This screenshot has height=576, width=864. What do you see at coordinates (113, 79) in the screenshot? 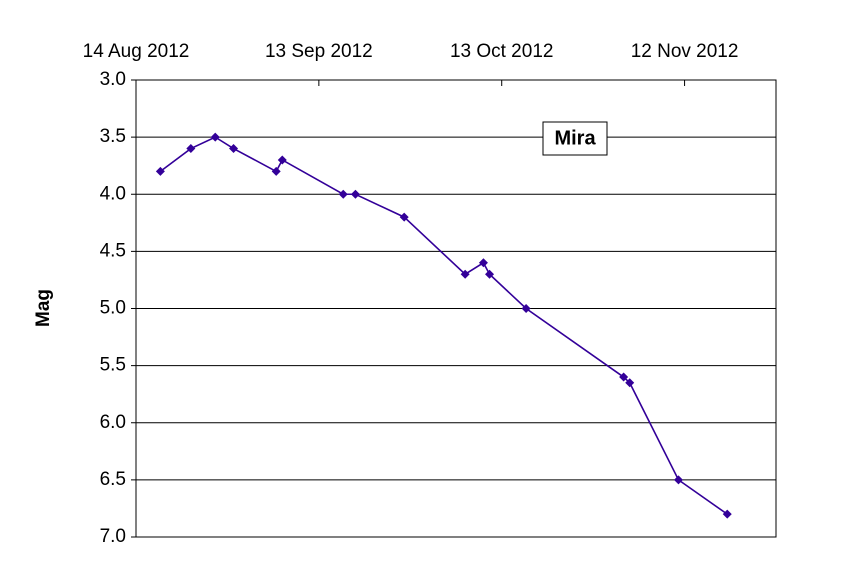
I see `y-tick-label: 3.0` at bounding box center [113, 79].